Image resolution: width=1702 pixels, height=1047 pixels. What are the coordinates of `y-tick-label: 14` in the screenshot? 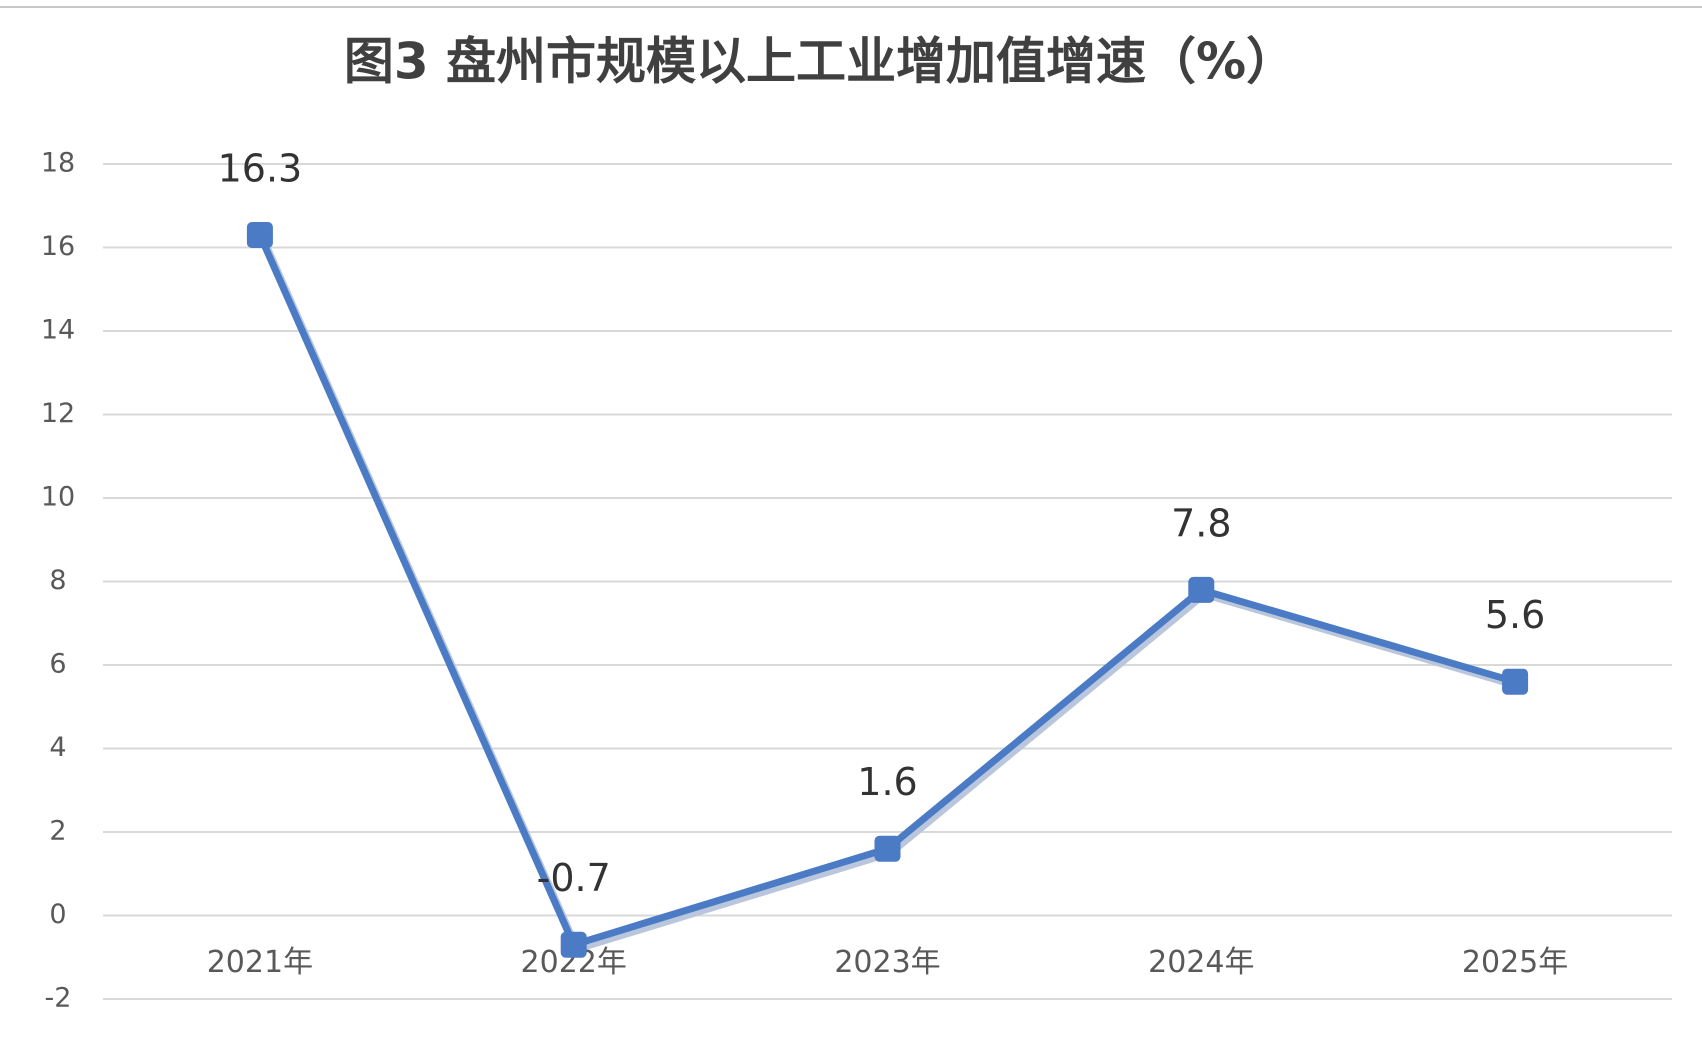 It's located at (58, 330).